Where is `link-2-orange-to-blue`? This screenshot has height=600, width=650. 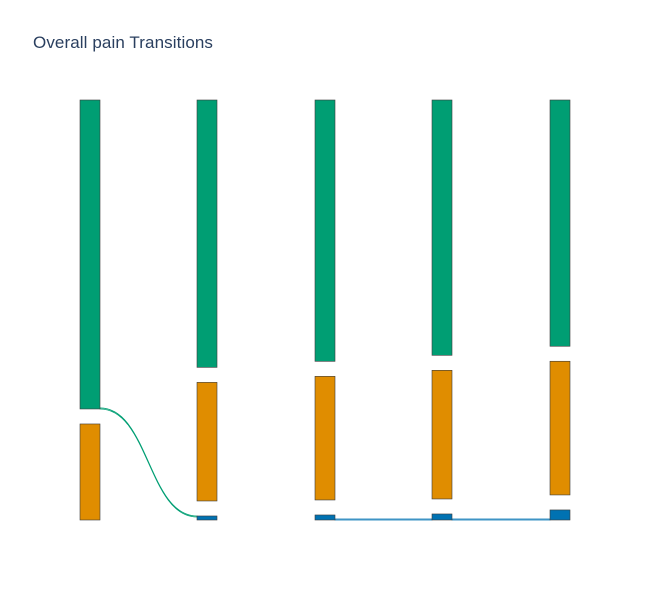 link-2-orange-to-blue is located at coordinates (383, 508).